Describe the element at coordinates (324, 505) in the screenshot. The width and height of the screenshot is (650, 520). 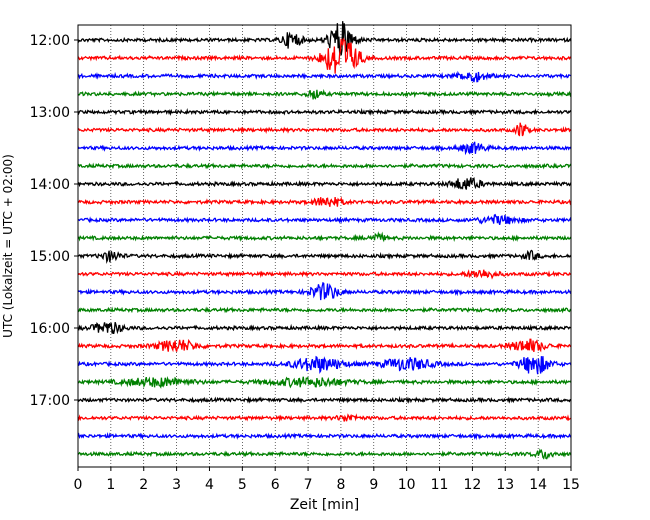
I see `x-axis-label: Zeit [min]` at that location.